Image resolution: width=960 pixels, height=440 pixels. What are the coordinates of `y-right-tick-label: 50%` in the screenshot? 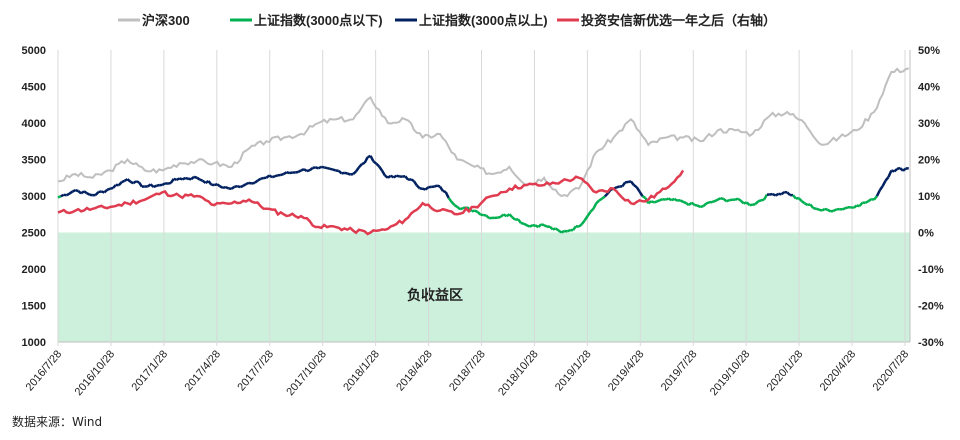 It's located at (929, 51).